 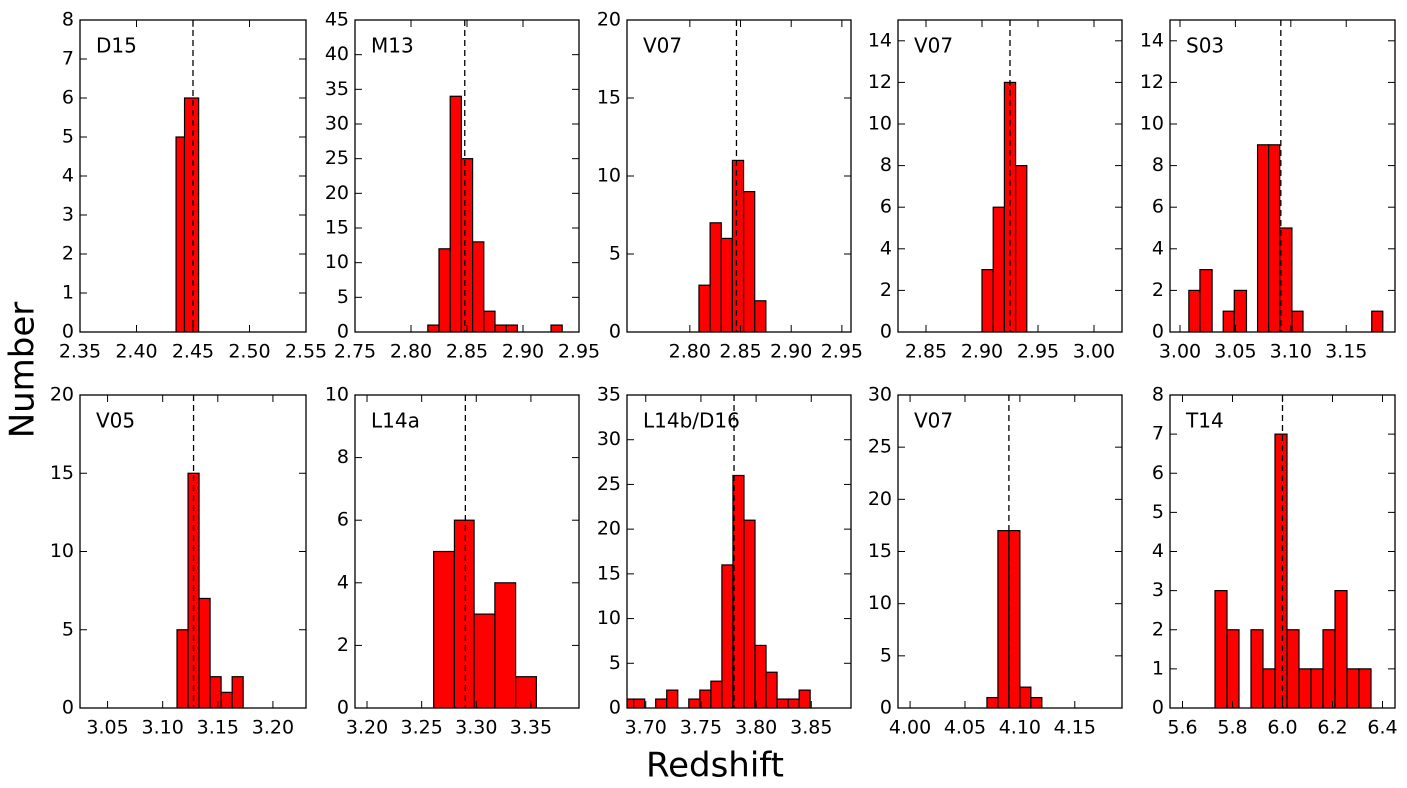 I want to click on x-tick-label: 2.80, so click(x=411, y=352).